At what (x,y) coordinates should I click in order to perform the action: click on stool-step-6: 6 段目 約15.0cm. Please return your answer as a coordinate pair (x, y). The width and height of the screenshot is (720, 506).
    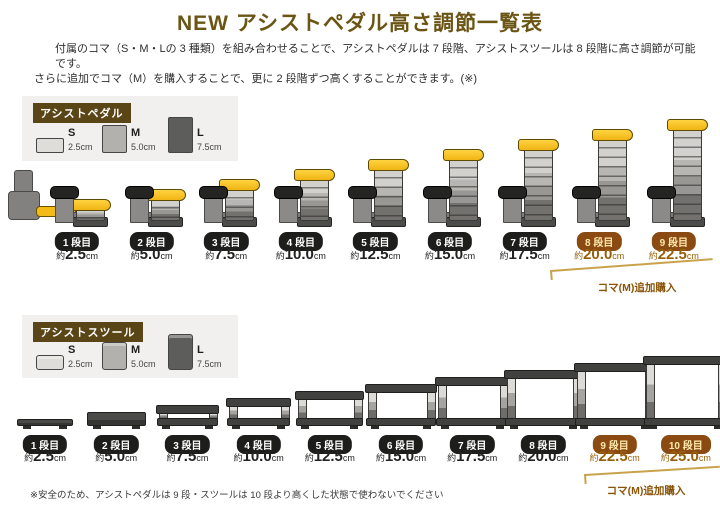
    Looking at the image, I should click on (401, 427).